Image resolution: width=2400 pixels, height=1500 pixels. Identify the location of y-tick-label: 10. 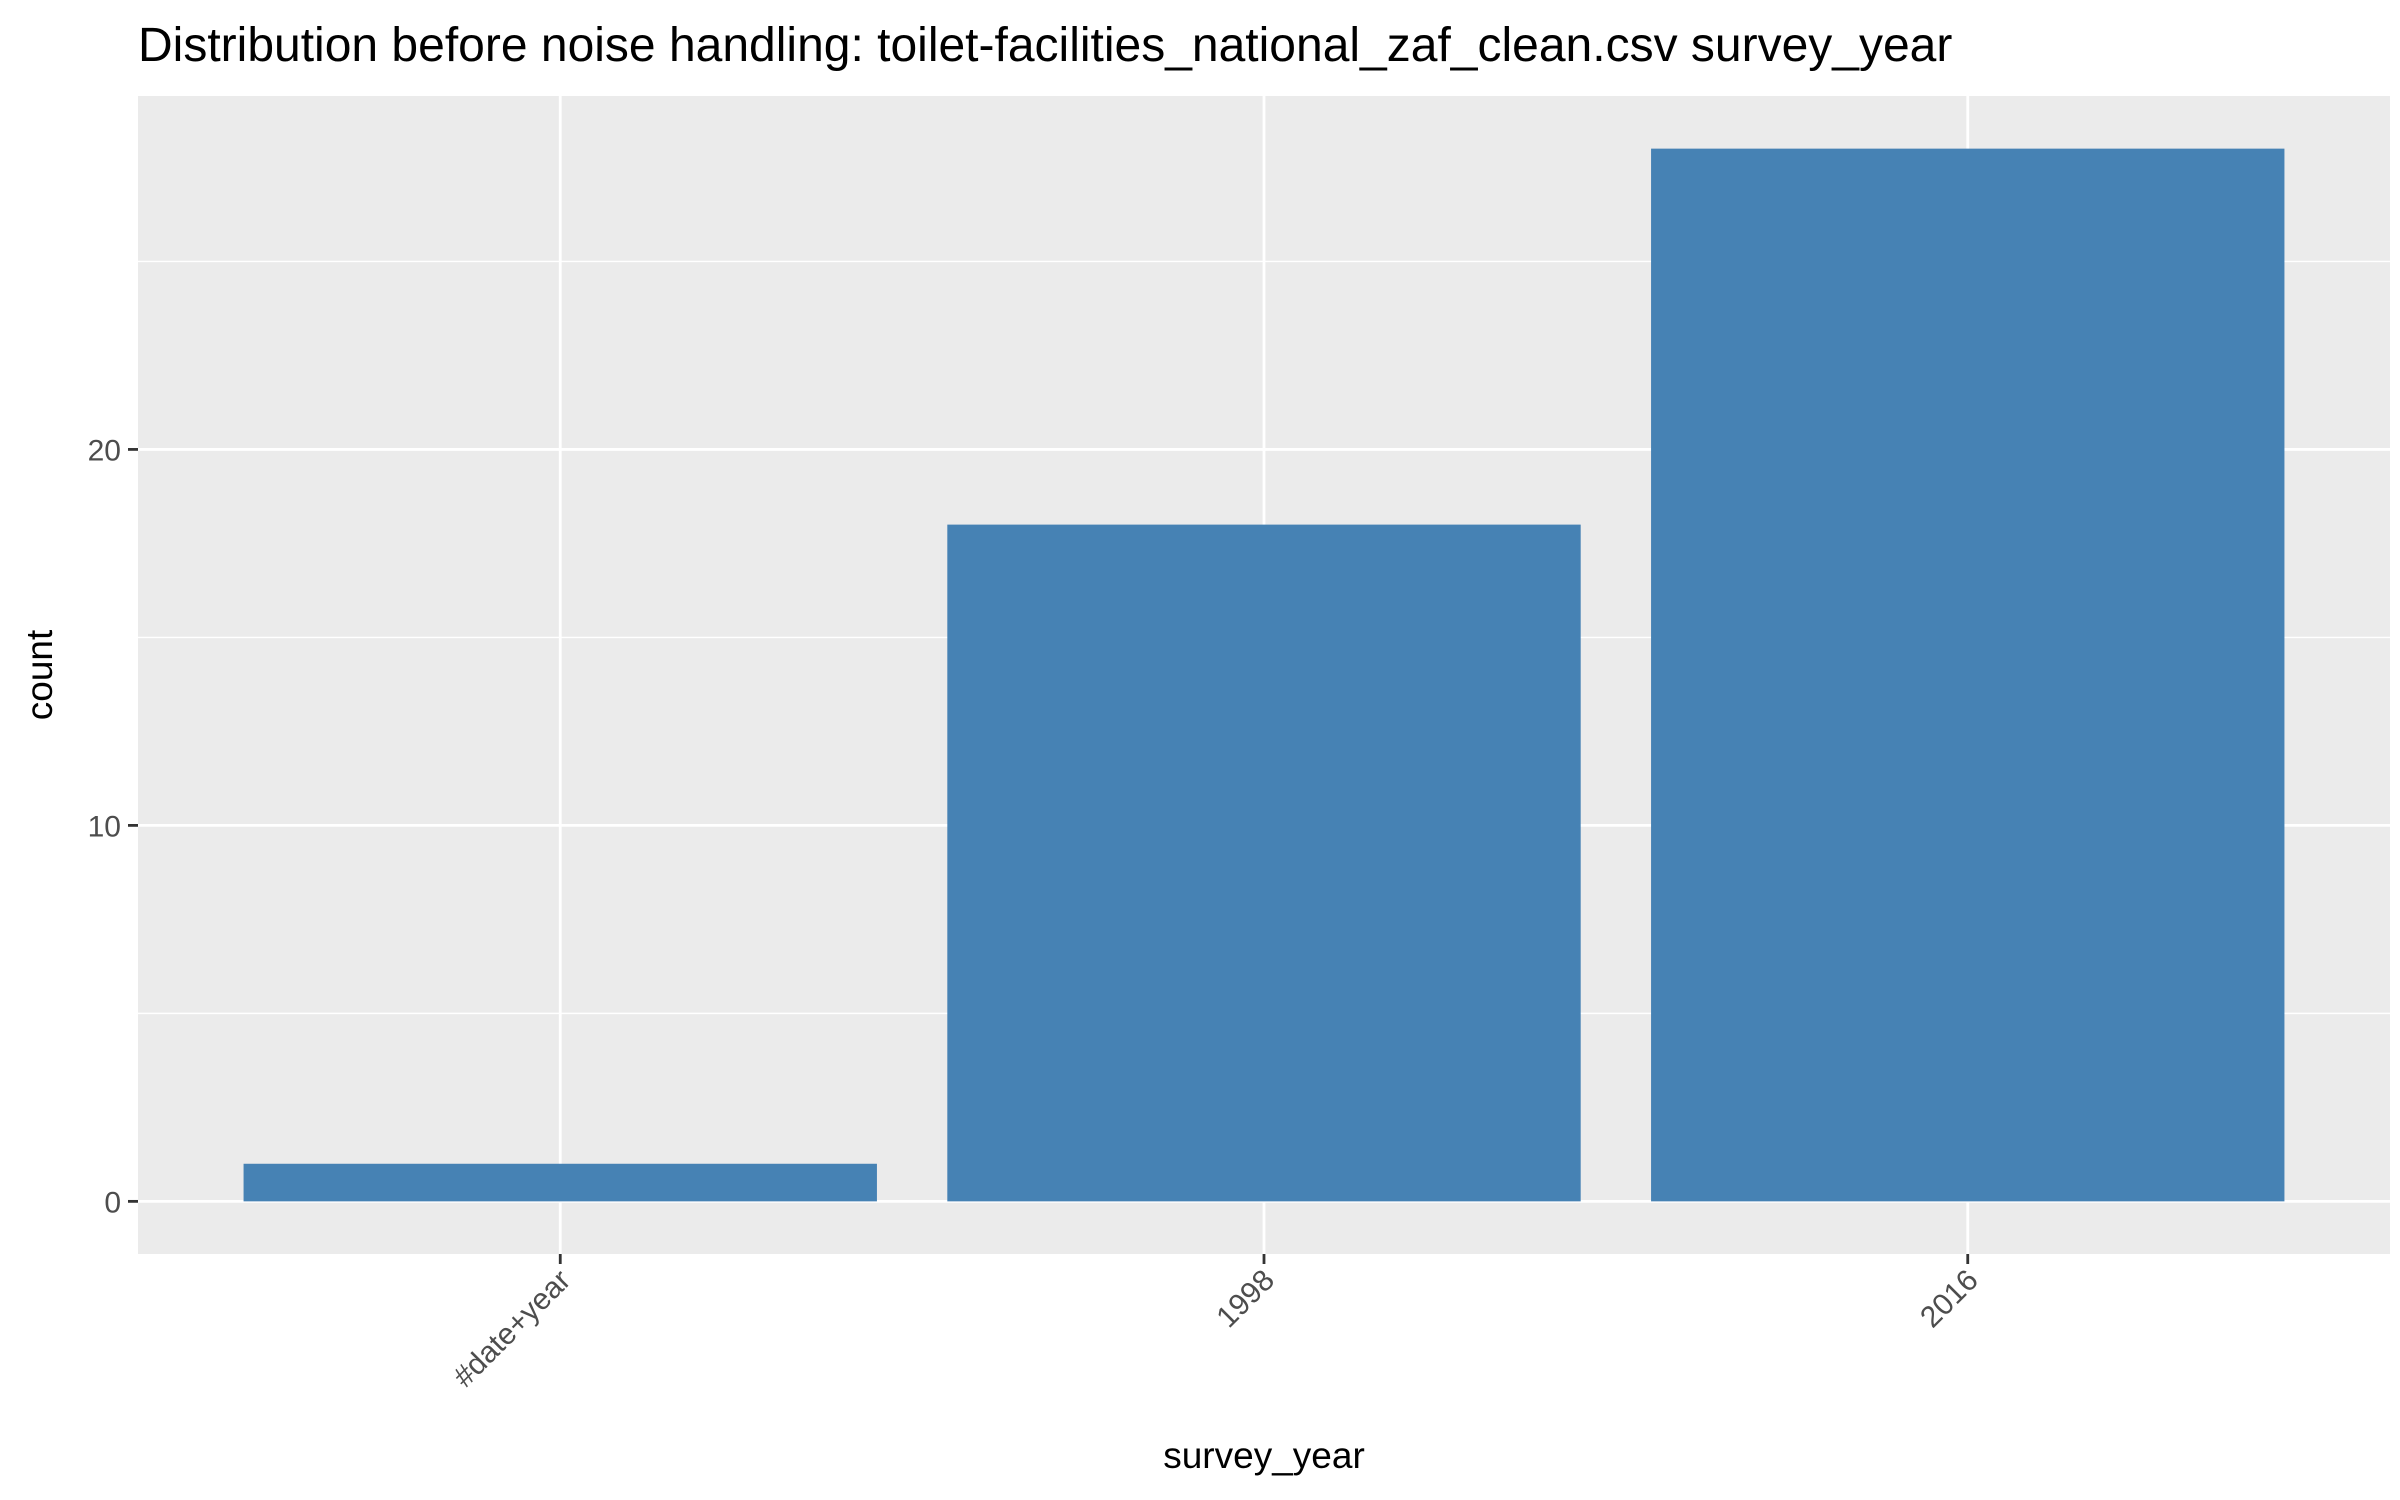
(104, 826).